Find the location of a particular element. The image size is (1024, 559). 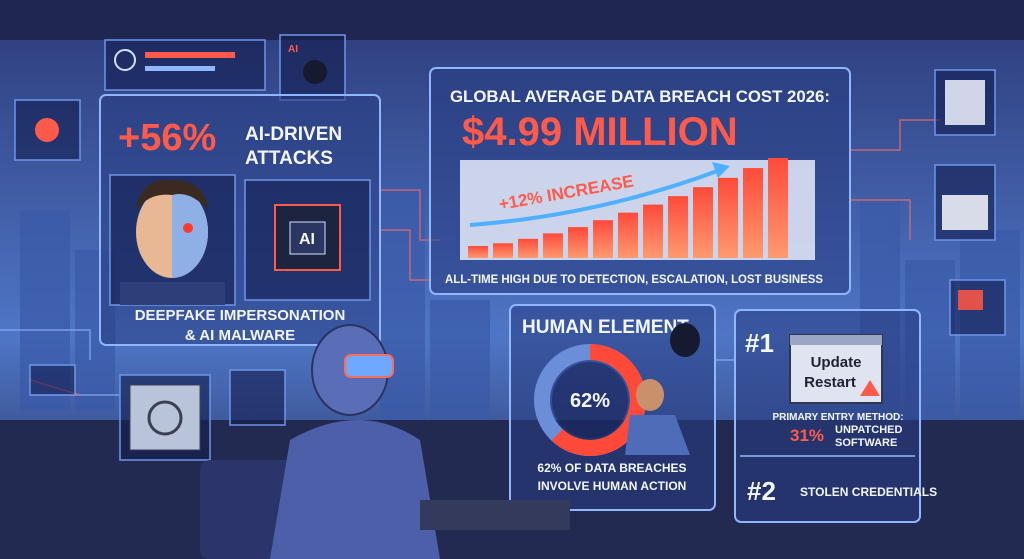

rank-2: #2 is located at coordinates (761, 491).